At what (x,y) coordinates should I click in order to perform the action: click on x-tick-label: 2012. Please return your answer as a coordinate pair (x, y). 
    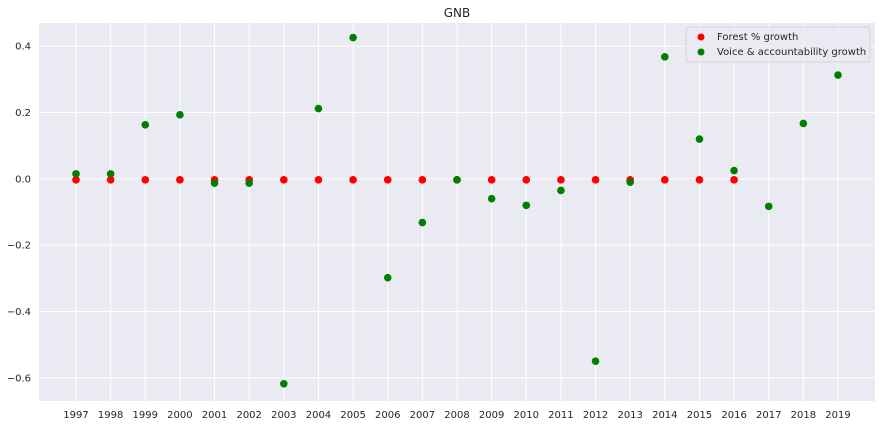
    Looking at the image, I should click on (595, 415).